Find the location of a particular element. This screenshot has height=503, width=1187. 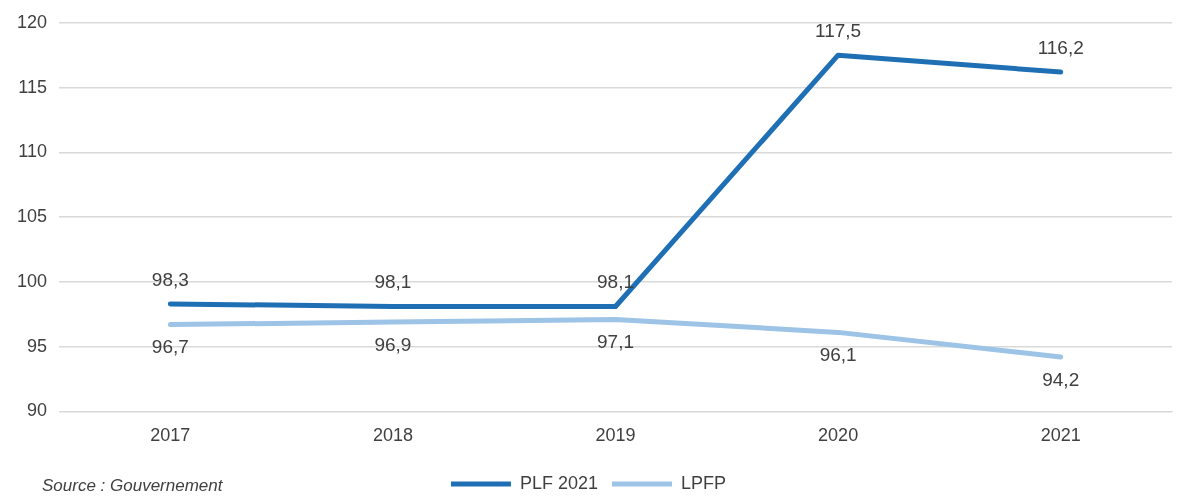

data-label: 96,1 is located at coordinates (838, 355).